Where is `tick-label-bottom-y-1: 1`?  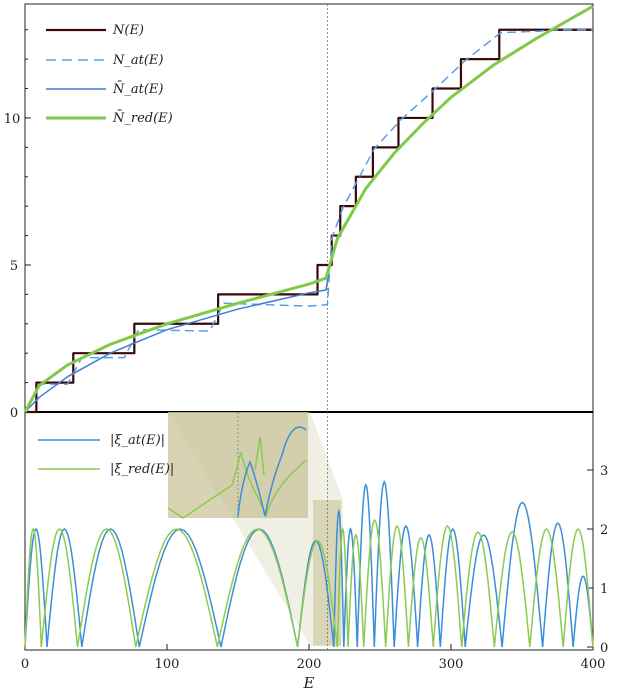 tick-label-bottom-y-1: 1 is located at coordinates (604, 589).